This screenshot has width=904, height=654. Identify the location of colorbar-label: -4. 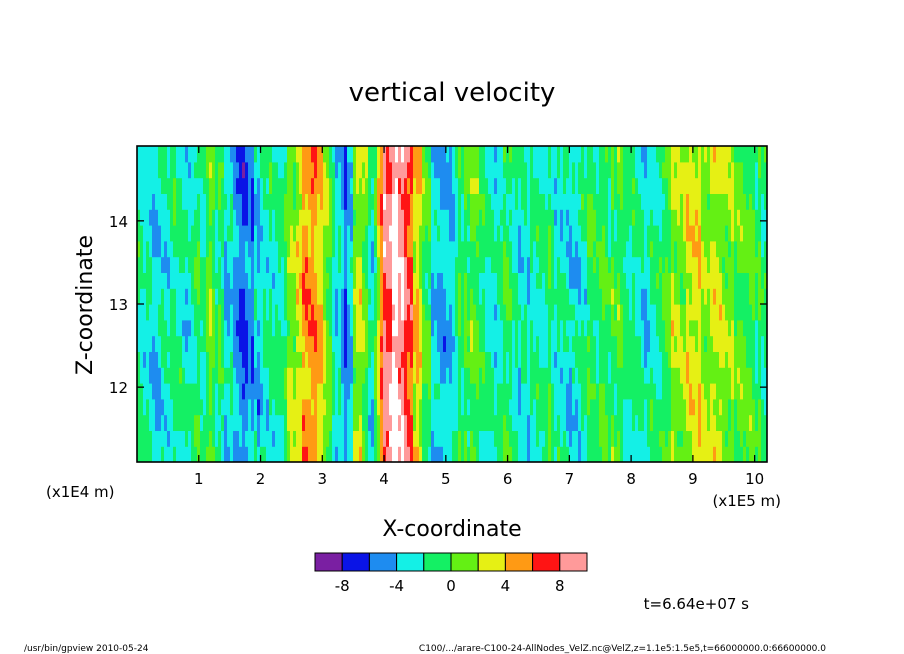
(396, 586).